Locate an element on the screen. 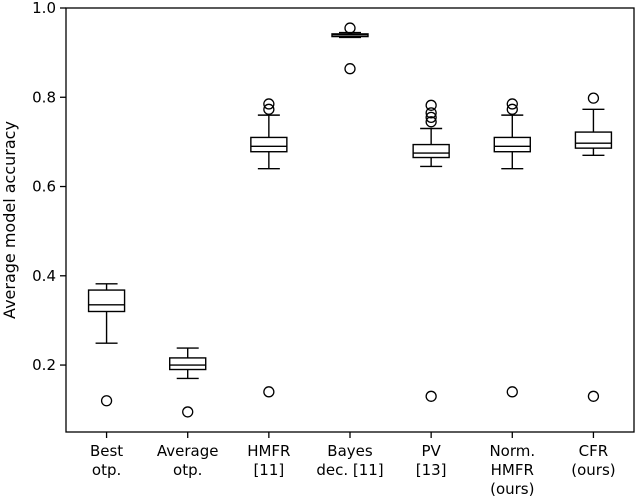 Image resolution: width=640 pixels, height=503 pixels. x-tick-label-line: dec. [11] is located at coordinates (349, 470).